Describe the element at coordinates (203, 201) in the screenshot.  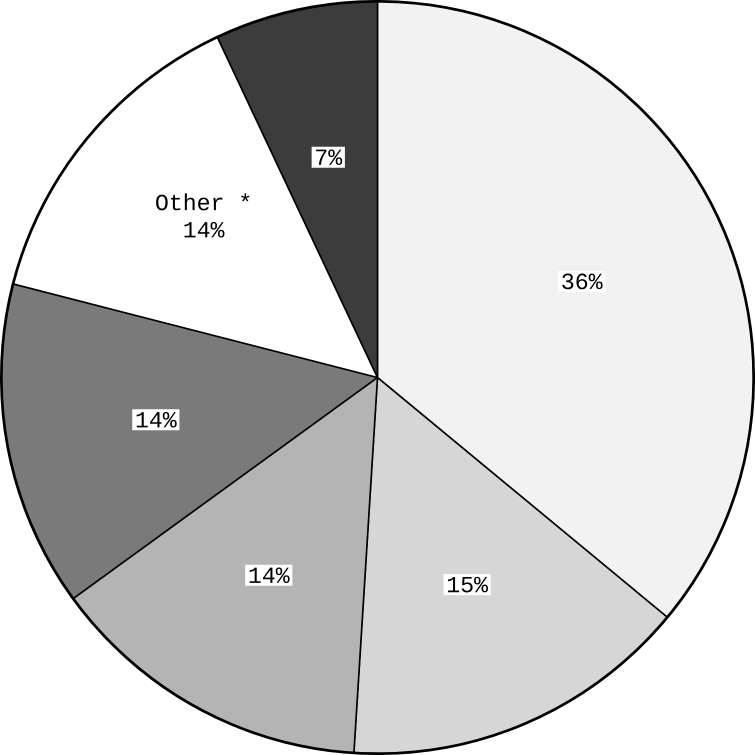
I see `slice-label: Other *` at that location.